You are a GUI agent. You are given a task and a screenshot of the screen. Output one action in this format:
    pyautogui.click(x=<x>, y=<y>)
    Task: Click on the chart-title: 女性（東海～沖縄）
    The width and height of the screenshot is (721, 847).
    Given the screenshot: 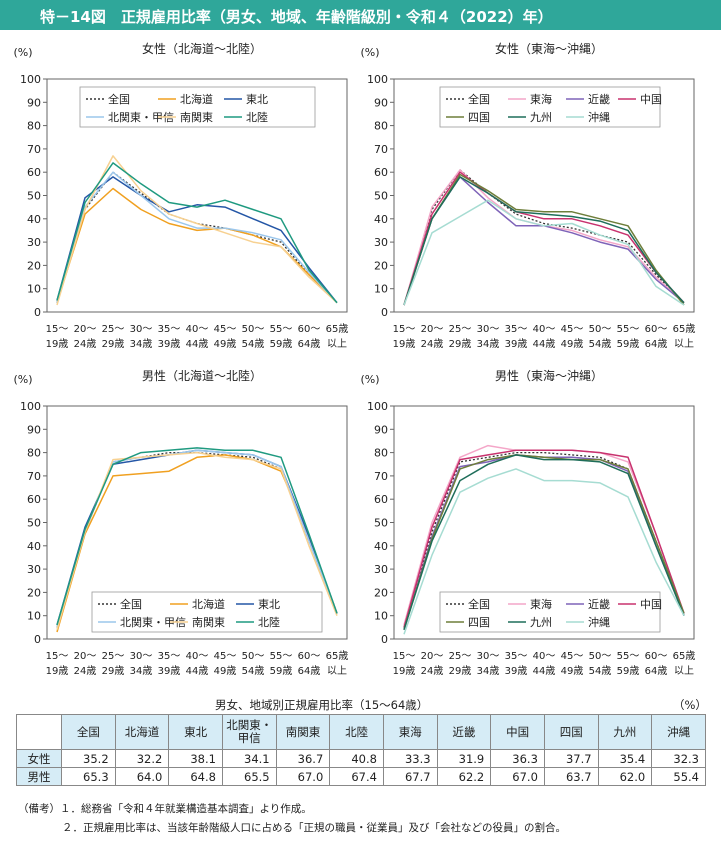 What is the action you would take?
    pyautogui.click(x=549, y=48)
    